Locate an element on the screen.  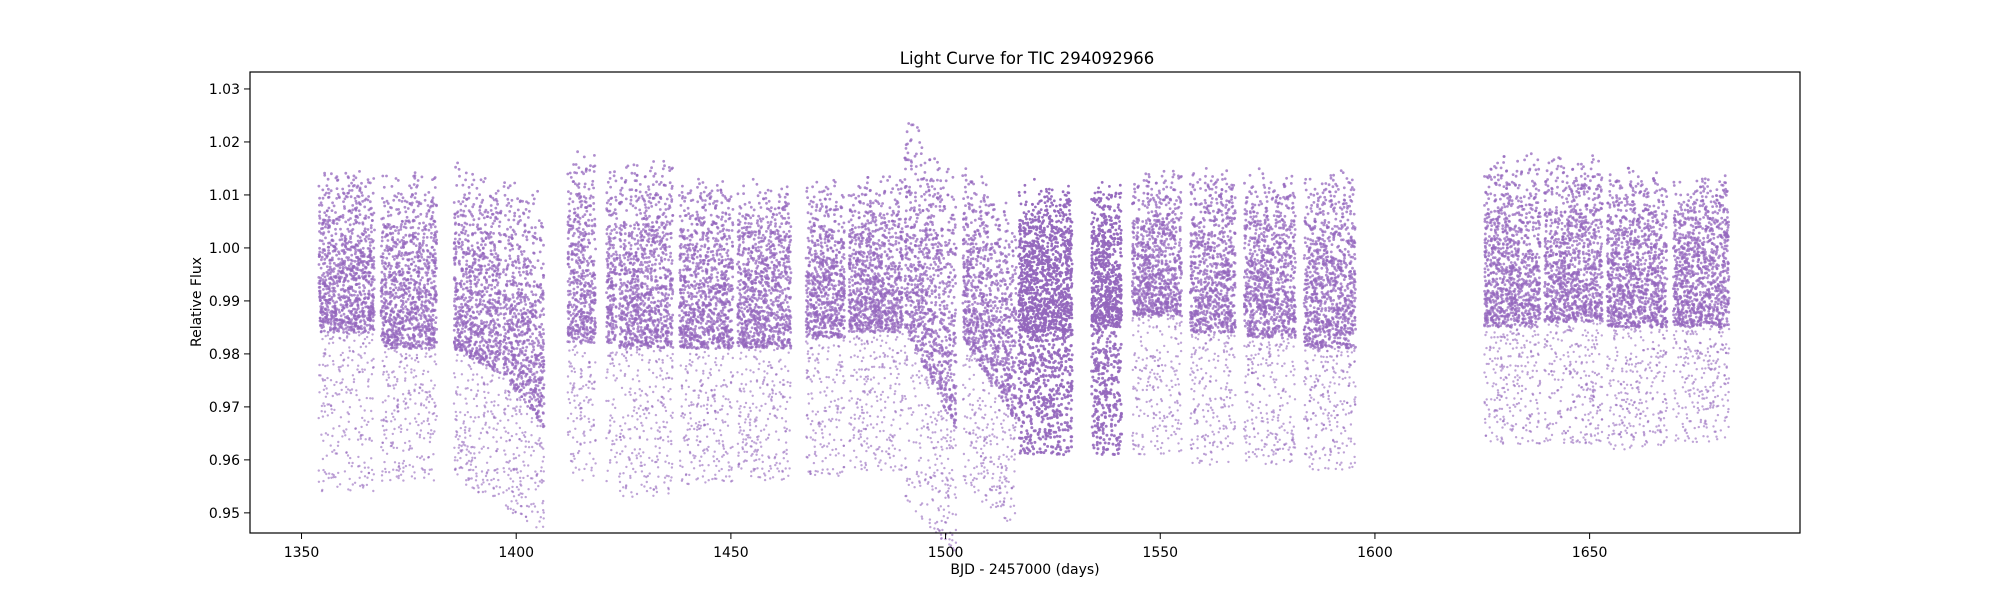
light-curve-segment is located at coordinates (346, 331).